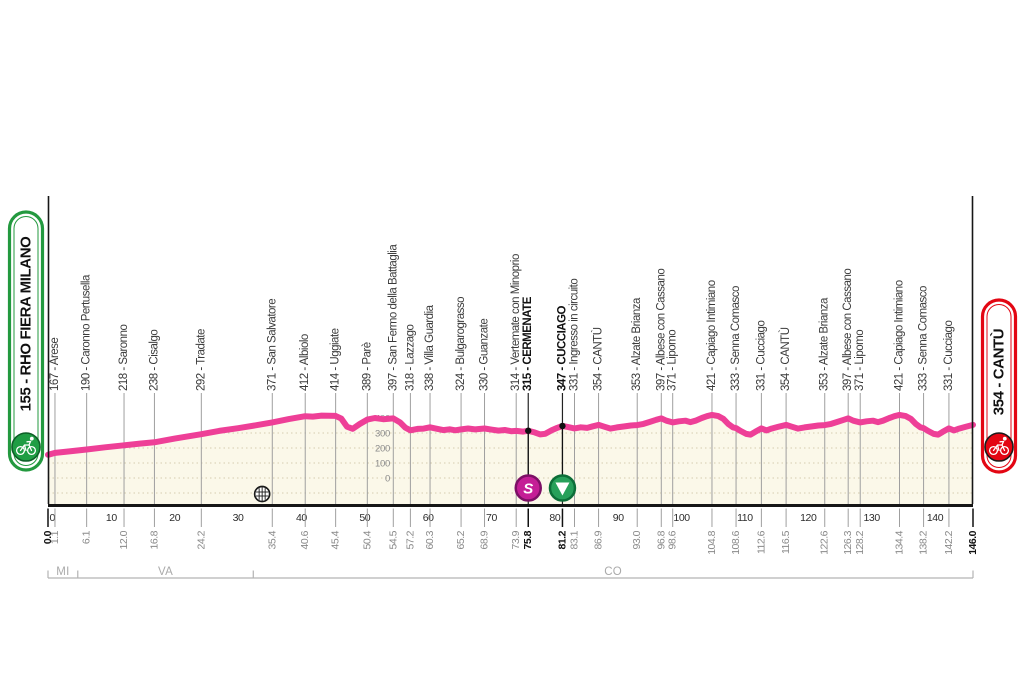 This screenshot has width=1024, height=682. Describe the element at coordinates (516, 322) in the screenshot. I see `waypoint-label: 314 - Vertemate con Minoprio` at that location.